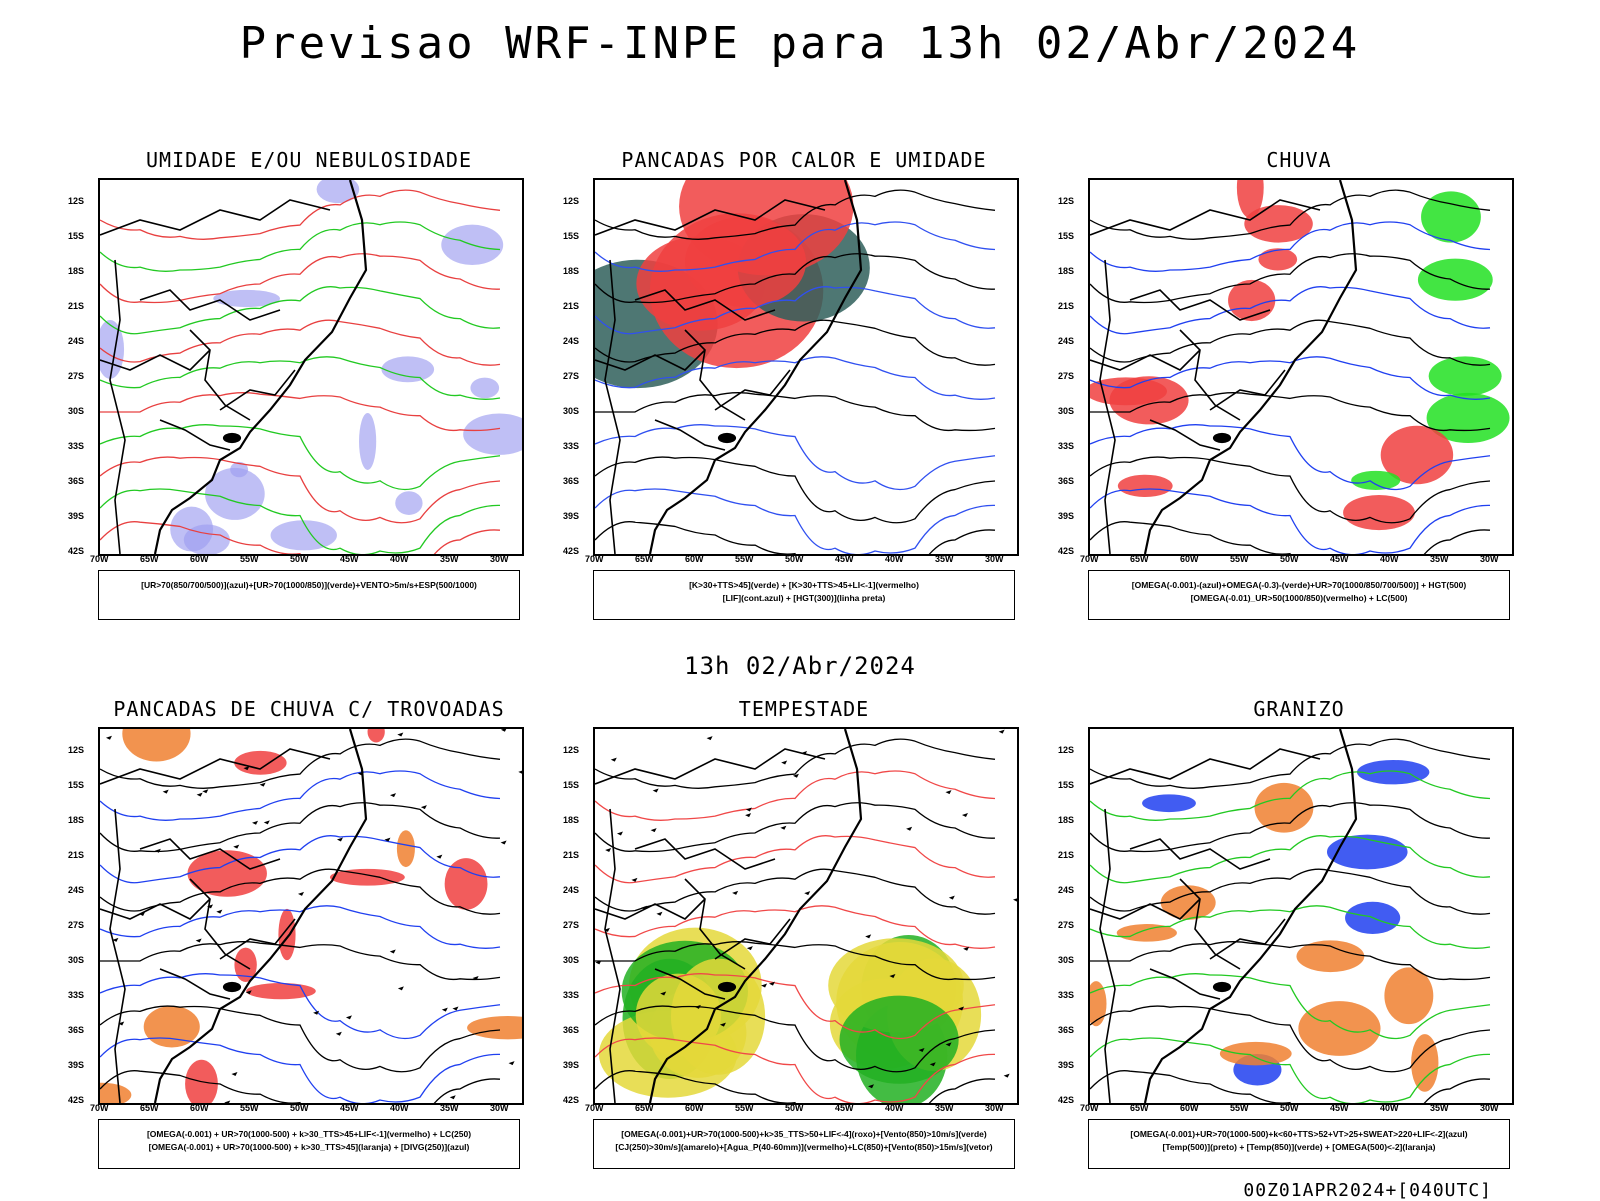 Image resolution: width=1600 pixels, height=1201 pixels. I want to click on lat-tick-label: 39S, so click(1066, 516).